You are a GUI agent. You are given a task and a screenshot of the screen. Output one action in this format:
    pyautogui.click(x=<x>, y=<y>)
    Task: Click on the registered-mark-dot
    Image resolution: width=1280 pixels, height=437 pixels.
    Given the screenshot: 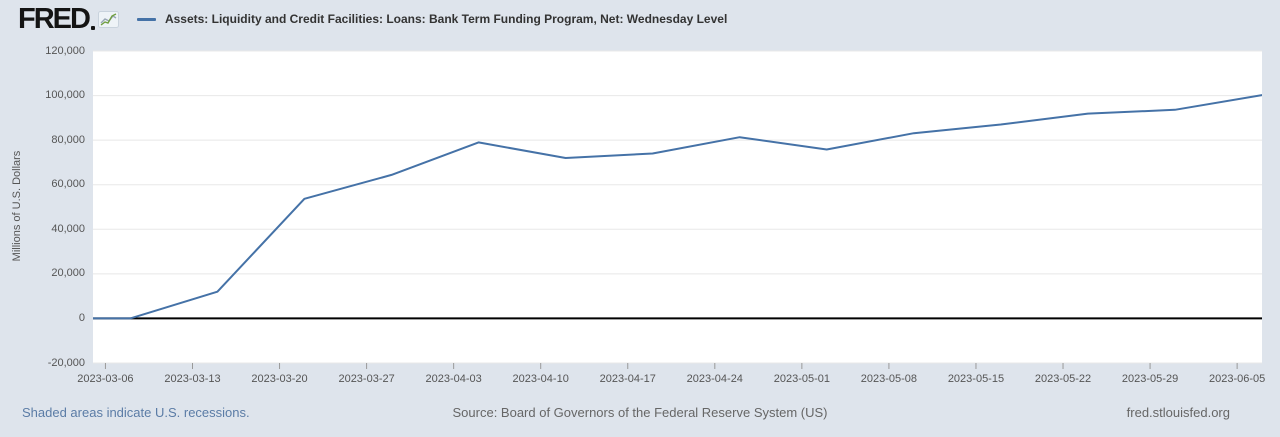 What is the action you would take?
    pyautogui.click(x=92, y=28)
    